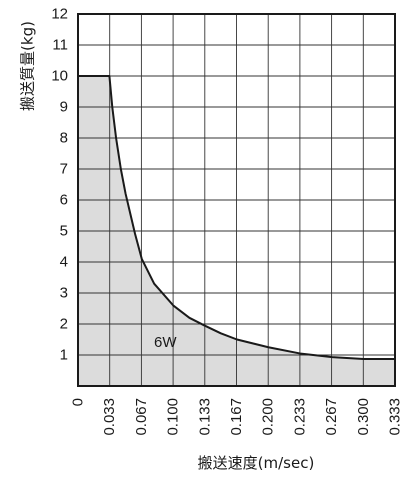  What do you see at coordinates (393, 417) in the screenshot?
I see `x-tick-label: 0.333` at bounding box center [393, 417].